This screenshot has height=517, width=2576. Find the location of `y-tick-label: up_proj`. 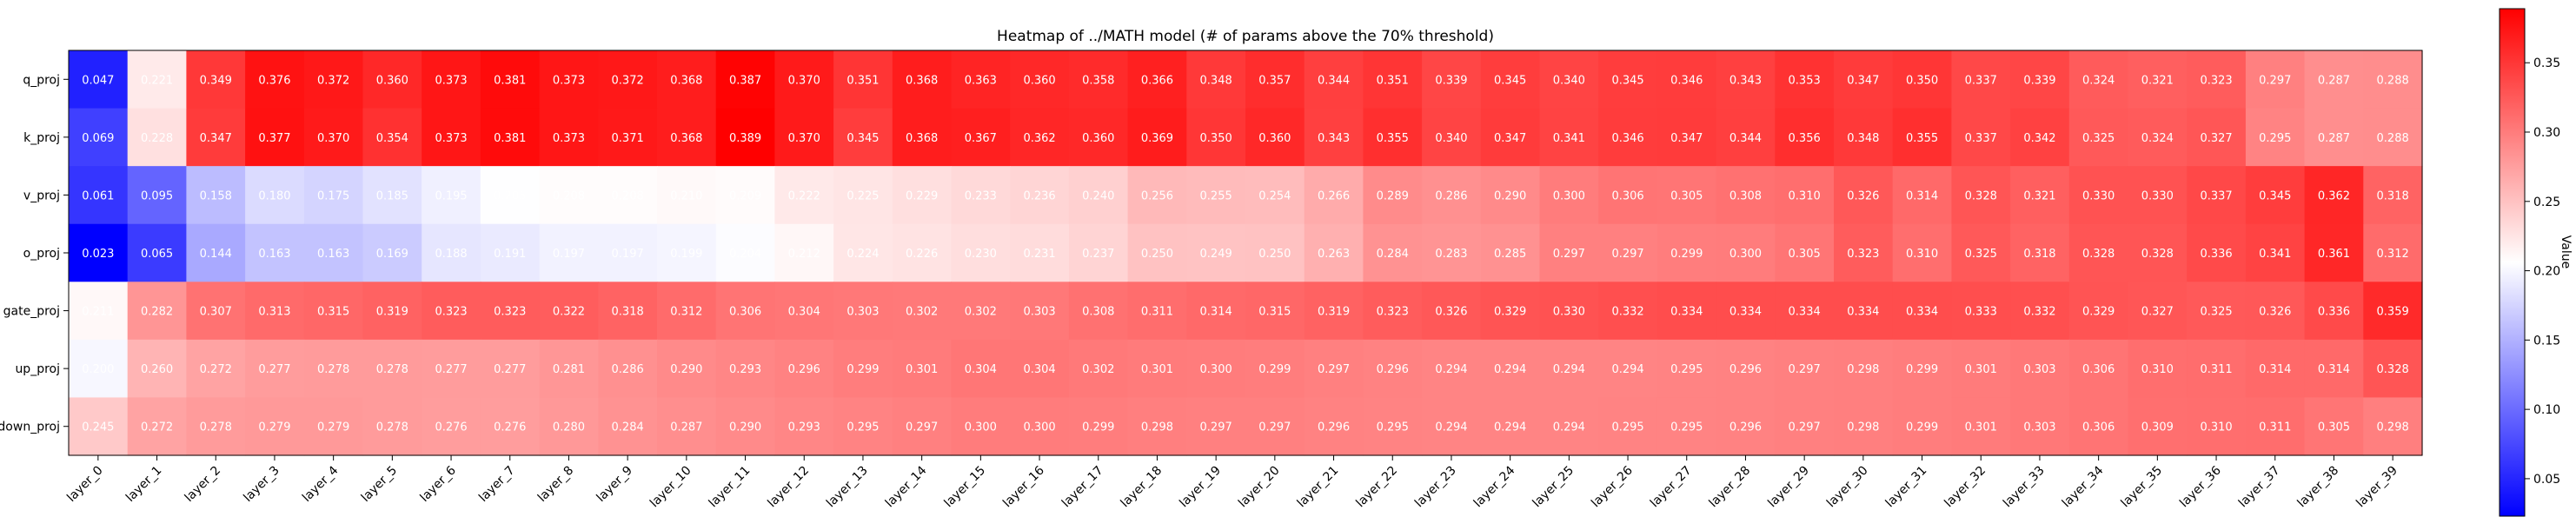

y-tick-label: up_proj is located at coordinates (37, 369).